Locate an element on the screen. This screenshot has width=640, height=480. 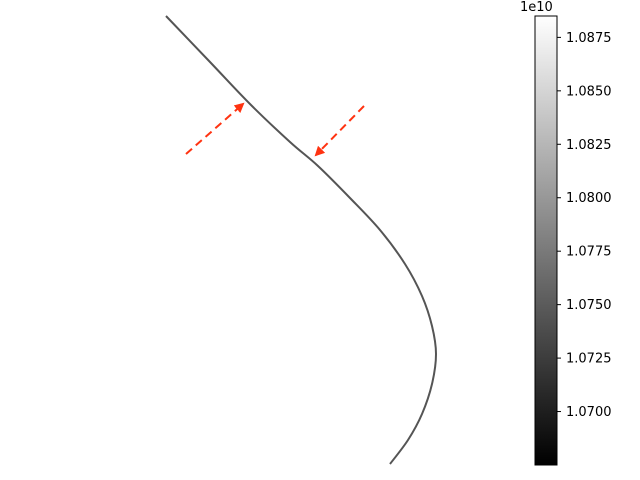
colorbar-tick-label: 1.0800 is located at coordinates (589, 198).